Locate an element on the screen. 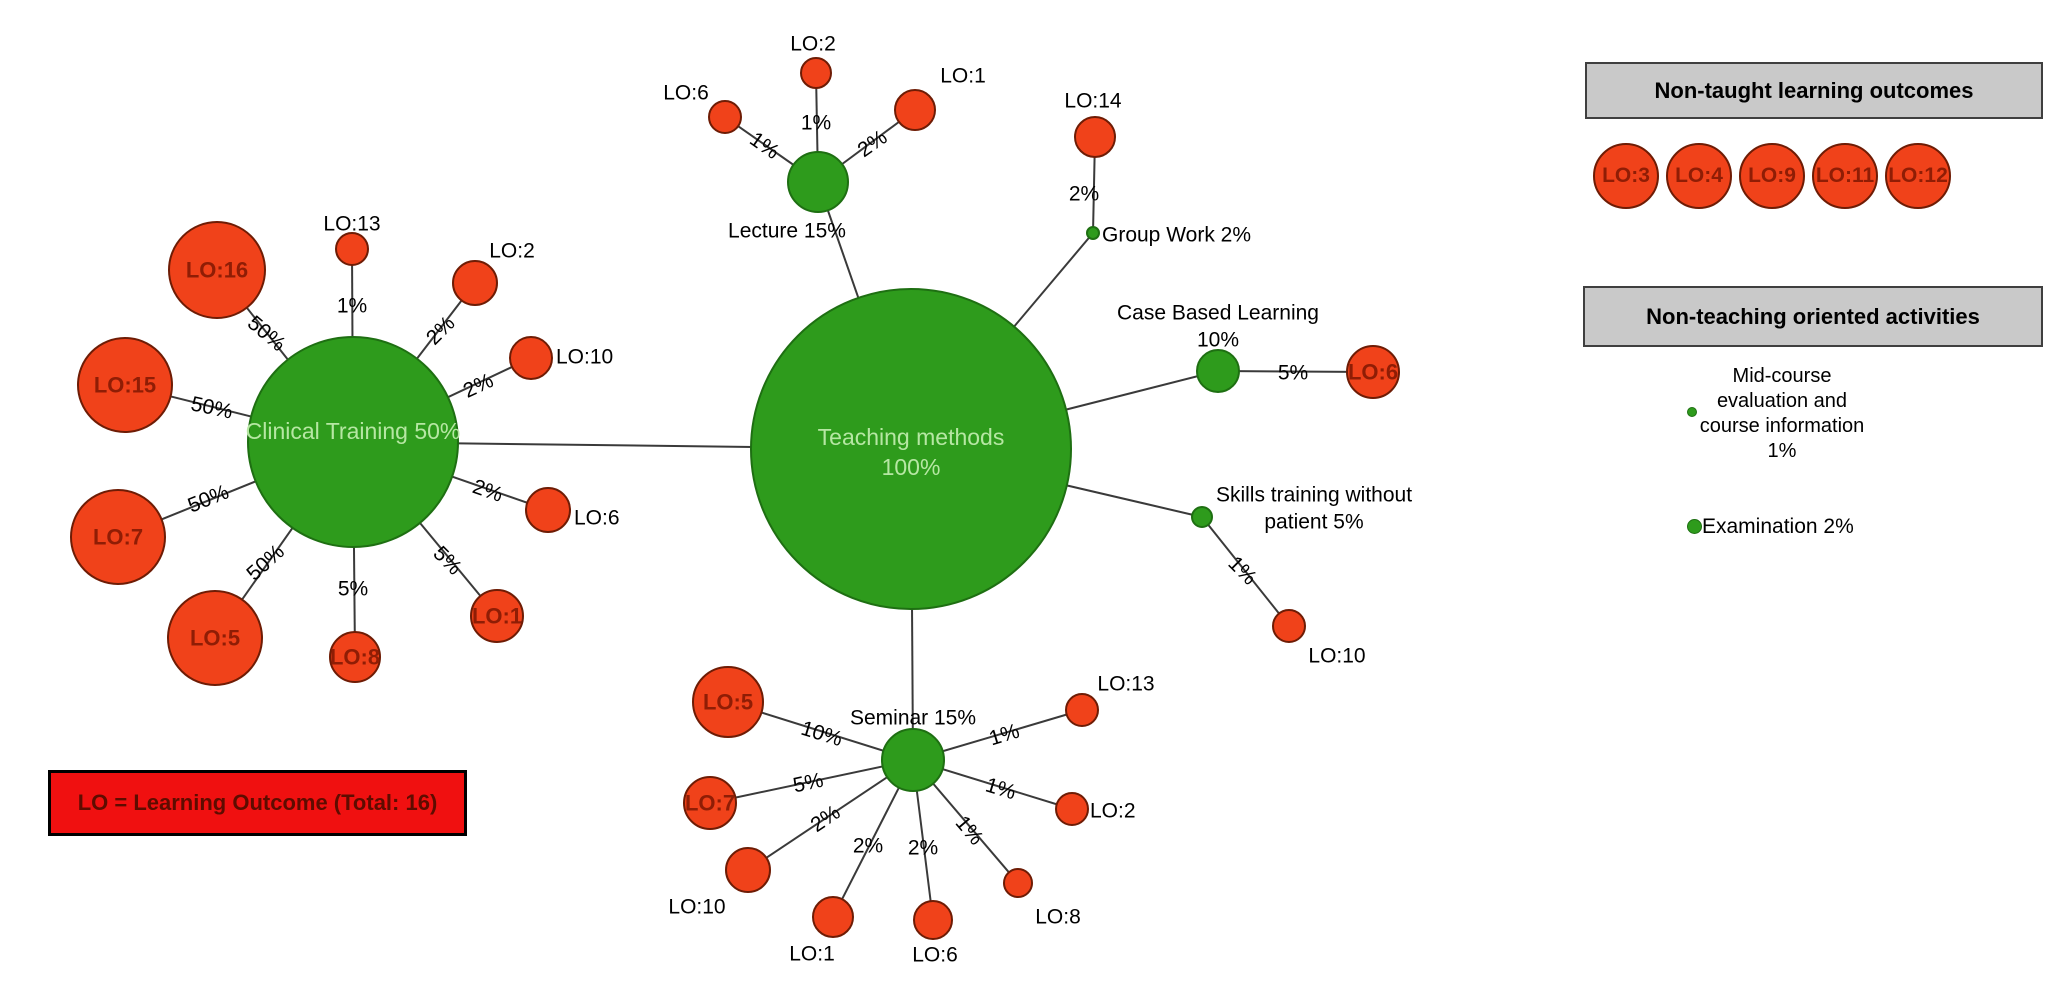  node-sem-lo8-label: LO:8 is located at coordinates (1058, 916).